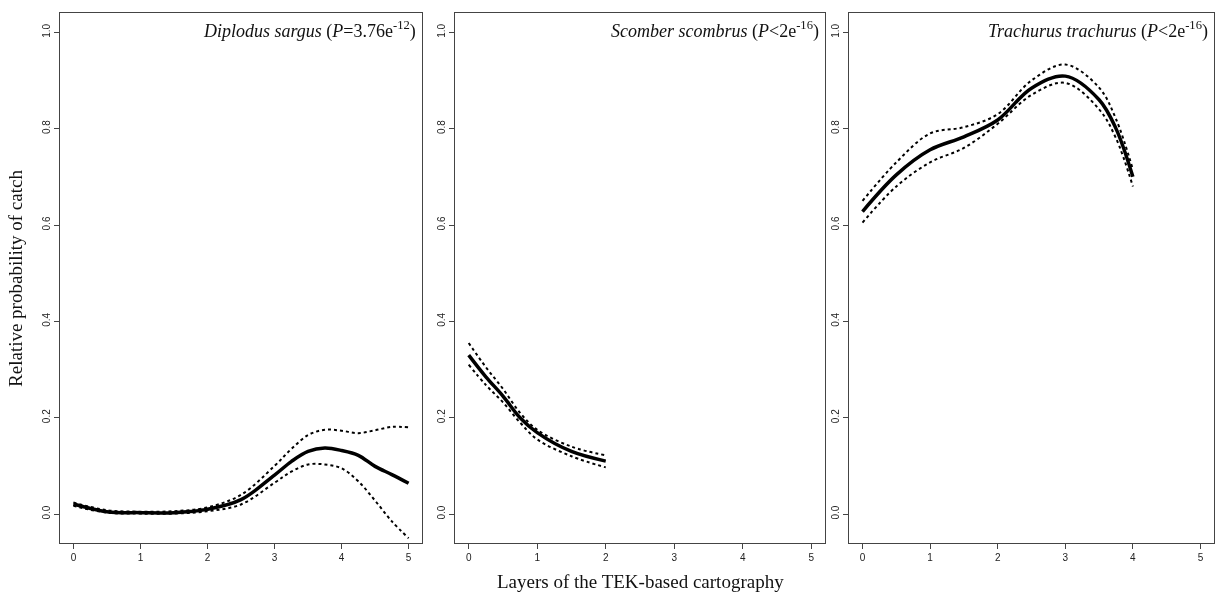  Describe the element at coordinates (715, 30) in the screenshot. I see `chart-title: Scomber scombrus (P<2e$^{-16}$)` at that location.